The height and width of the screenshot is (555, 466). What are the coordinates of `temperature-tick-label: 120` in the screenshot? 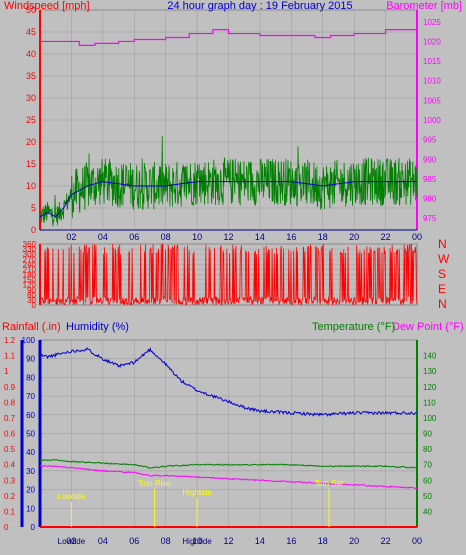 It's located at (430, 387).